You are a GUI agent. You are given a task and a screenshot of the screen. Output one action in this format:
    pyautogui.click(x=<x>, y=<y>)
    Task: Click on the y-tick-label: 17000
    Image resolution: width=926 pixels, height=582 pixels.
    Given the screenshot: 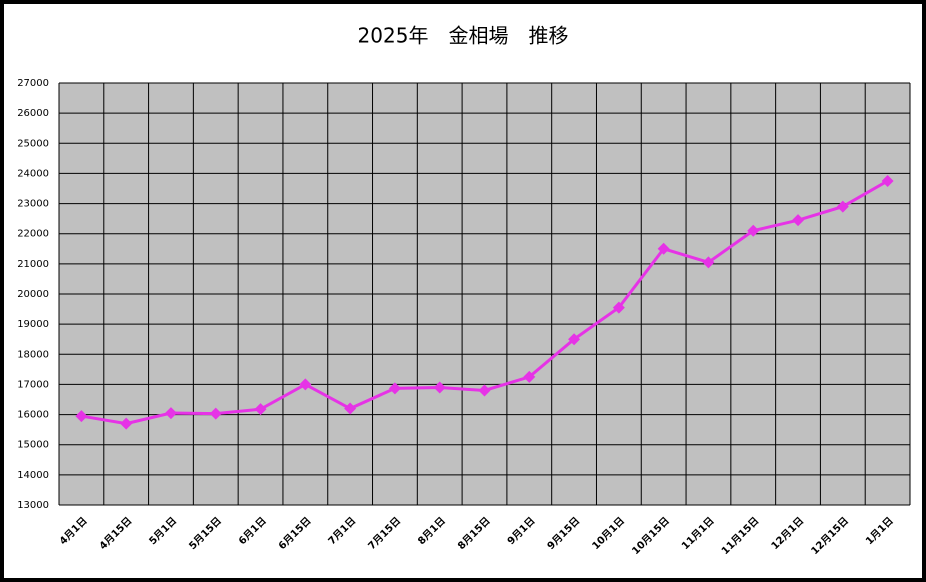 What is the action you would take?
    pyautogui.click(x=33, y=384)
    